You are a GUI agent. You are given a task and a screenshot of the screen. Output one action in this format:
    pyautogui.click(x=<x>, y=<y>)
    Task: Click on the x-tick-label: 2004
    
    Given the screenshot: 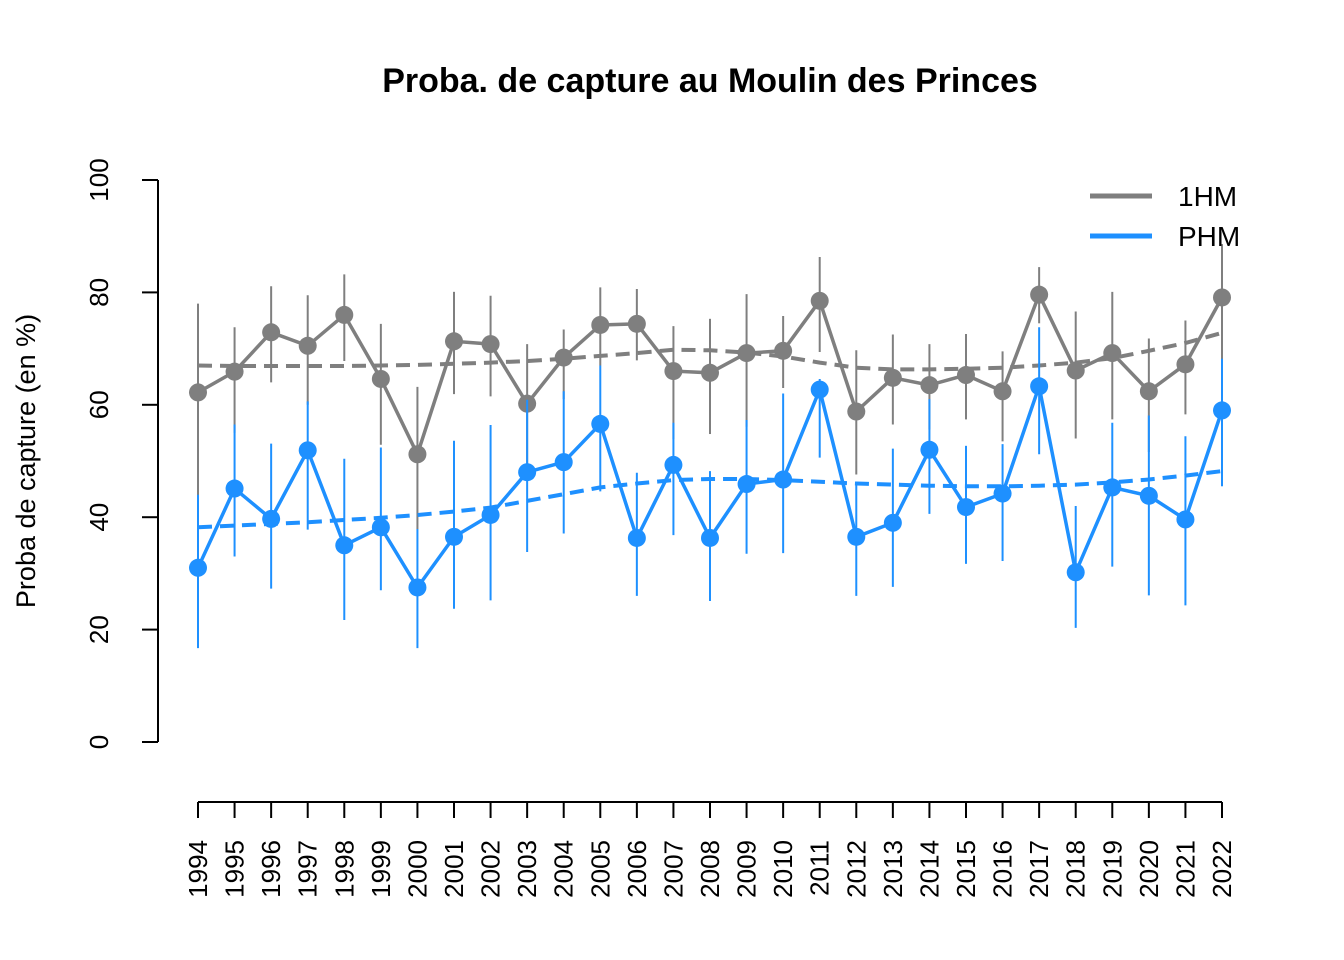 What is the action you would take?
    pyautogui.click(x=564, y=869)
    